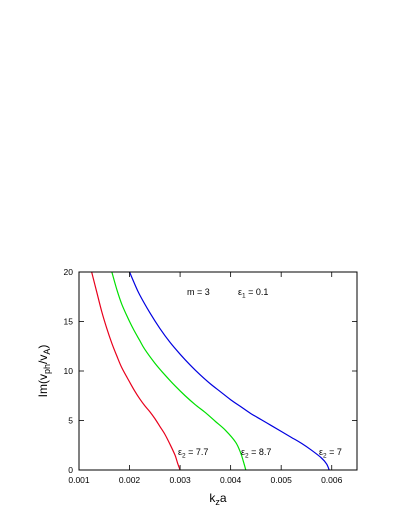  Describe the element at coordinates (70, 470) in the screenshot. I see `y-tick-label: 0` at that location.